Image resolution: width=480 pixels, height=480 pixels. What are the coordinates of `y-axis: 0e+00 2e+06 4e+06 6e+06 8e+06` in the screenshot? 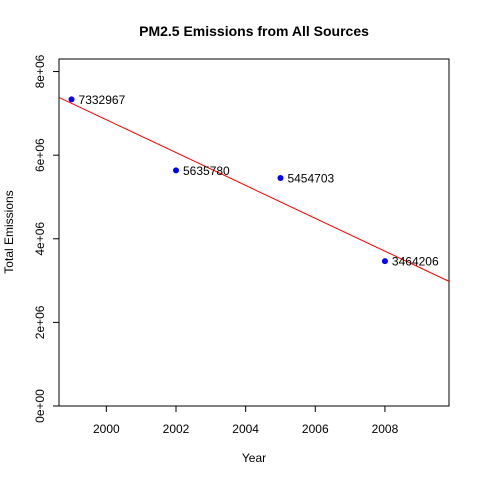 It's located at (46, 238).